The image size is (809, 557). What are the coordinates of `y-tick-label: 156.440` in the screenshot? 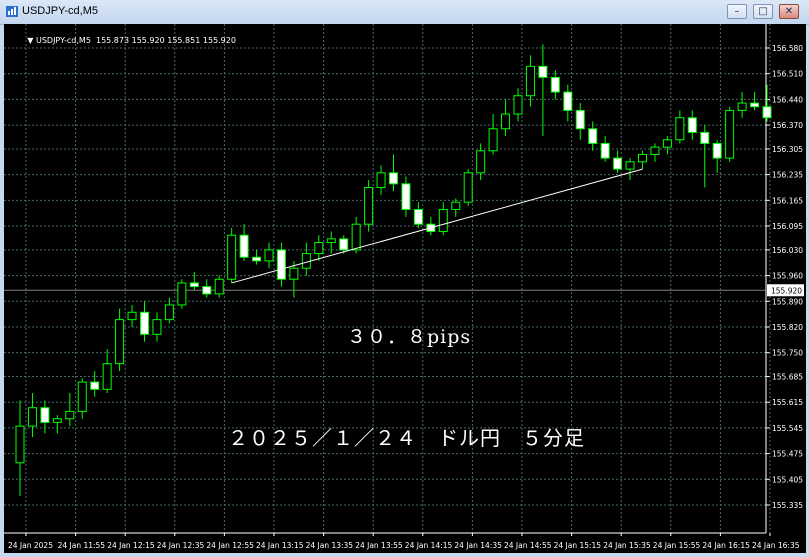 It's located at (787, 99).